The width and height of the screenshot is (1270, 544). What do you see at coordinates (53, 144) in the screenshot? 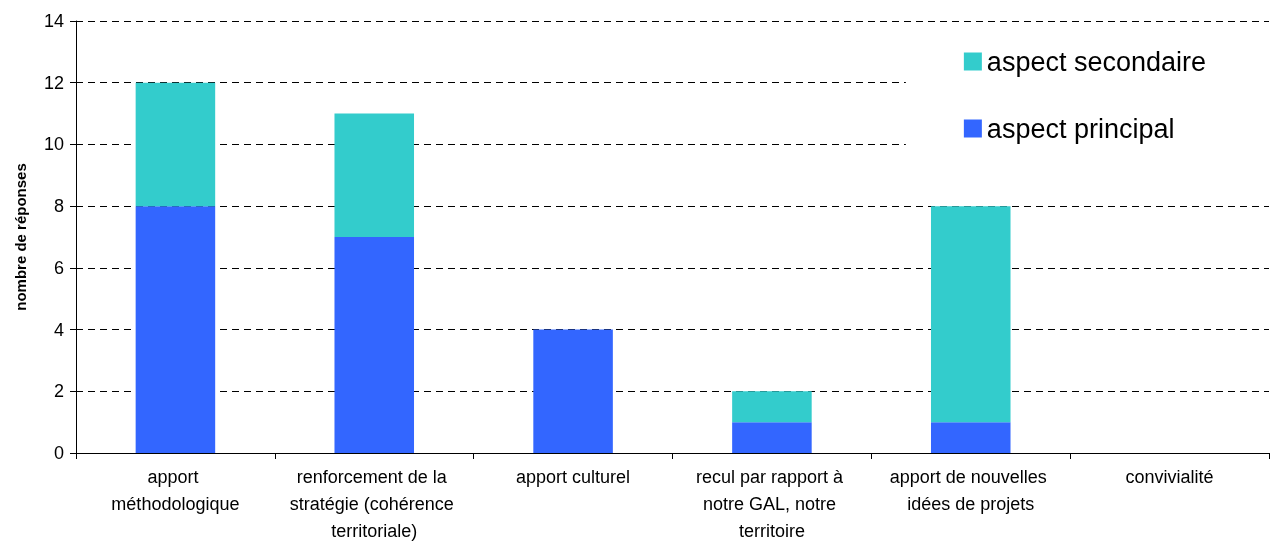
I see `y-tick-label: 10` at bounding box center [53, 144].